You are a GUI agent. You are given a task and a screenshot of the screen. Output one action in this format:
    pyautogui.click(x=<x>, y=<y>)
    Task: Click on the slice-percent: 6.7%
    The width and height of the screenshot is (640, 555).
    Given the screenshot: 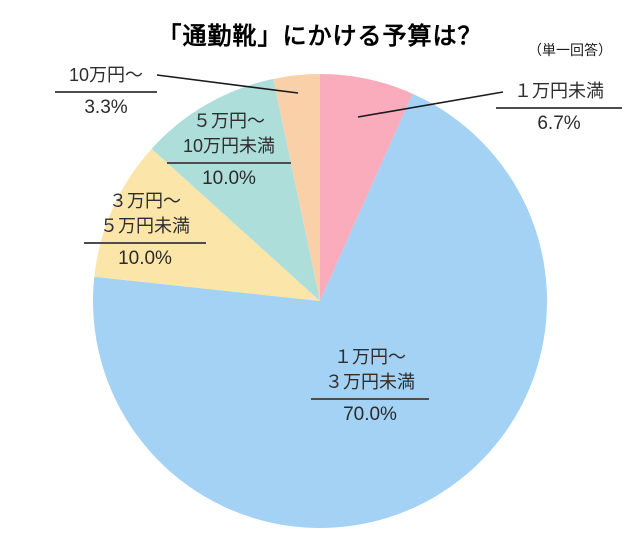 What is the action you would take?
    pyautogui.click(x=559, y=123)
    